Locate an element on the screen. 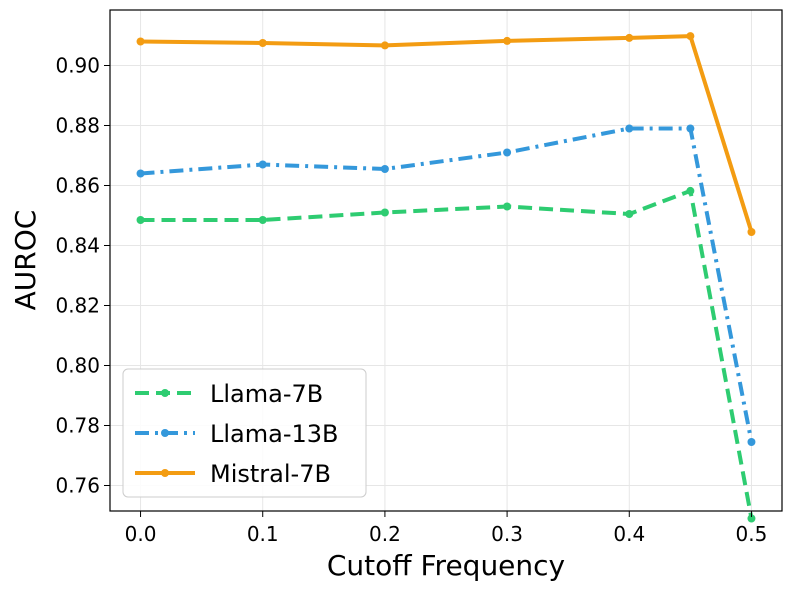  legend-marker-llama-13b is located at coordinates (165, 433).